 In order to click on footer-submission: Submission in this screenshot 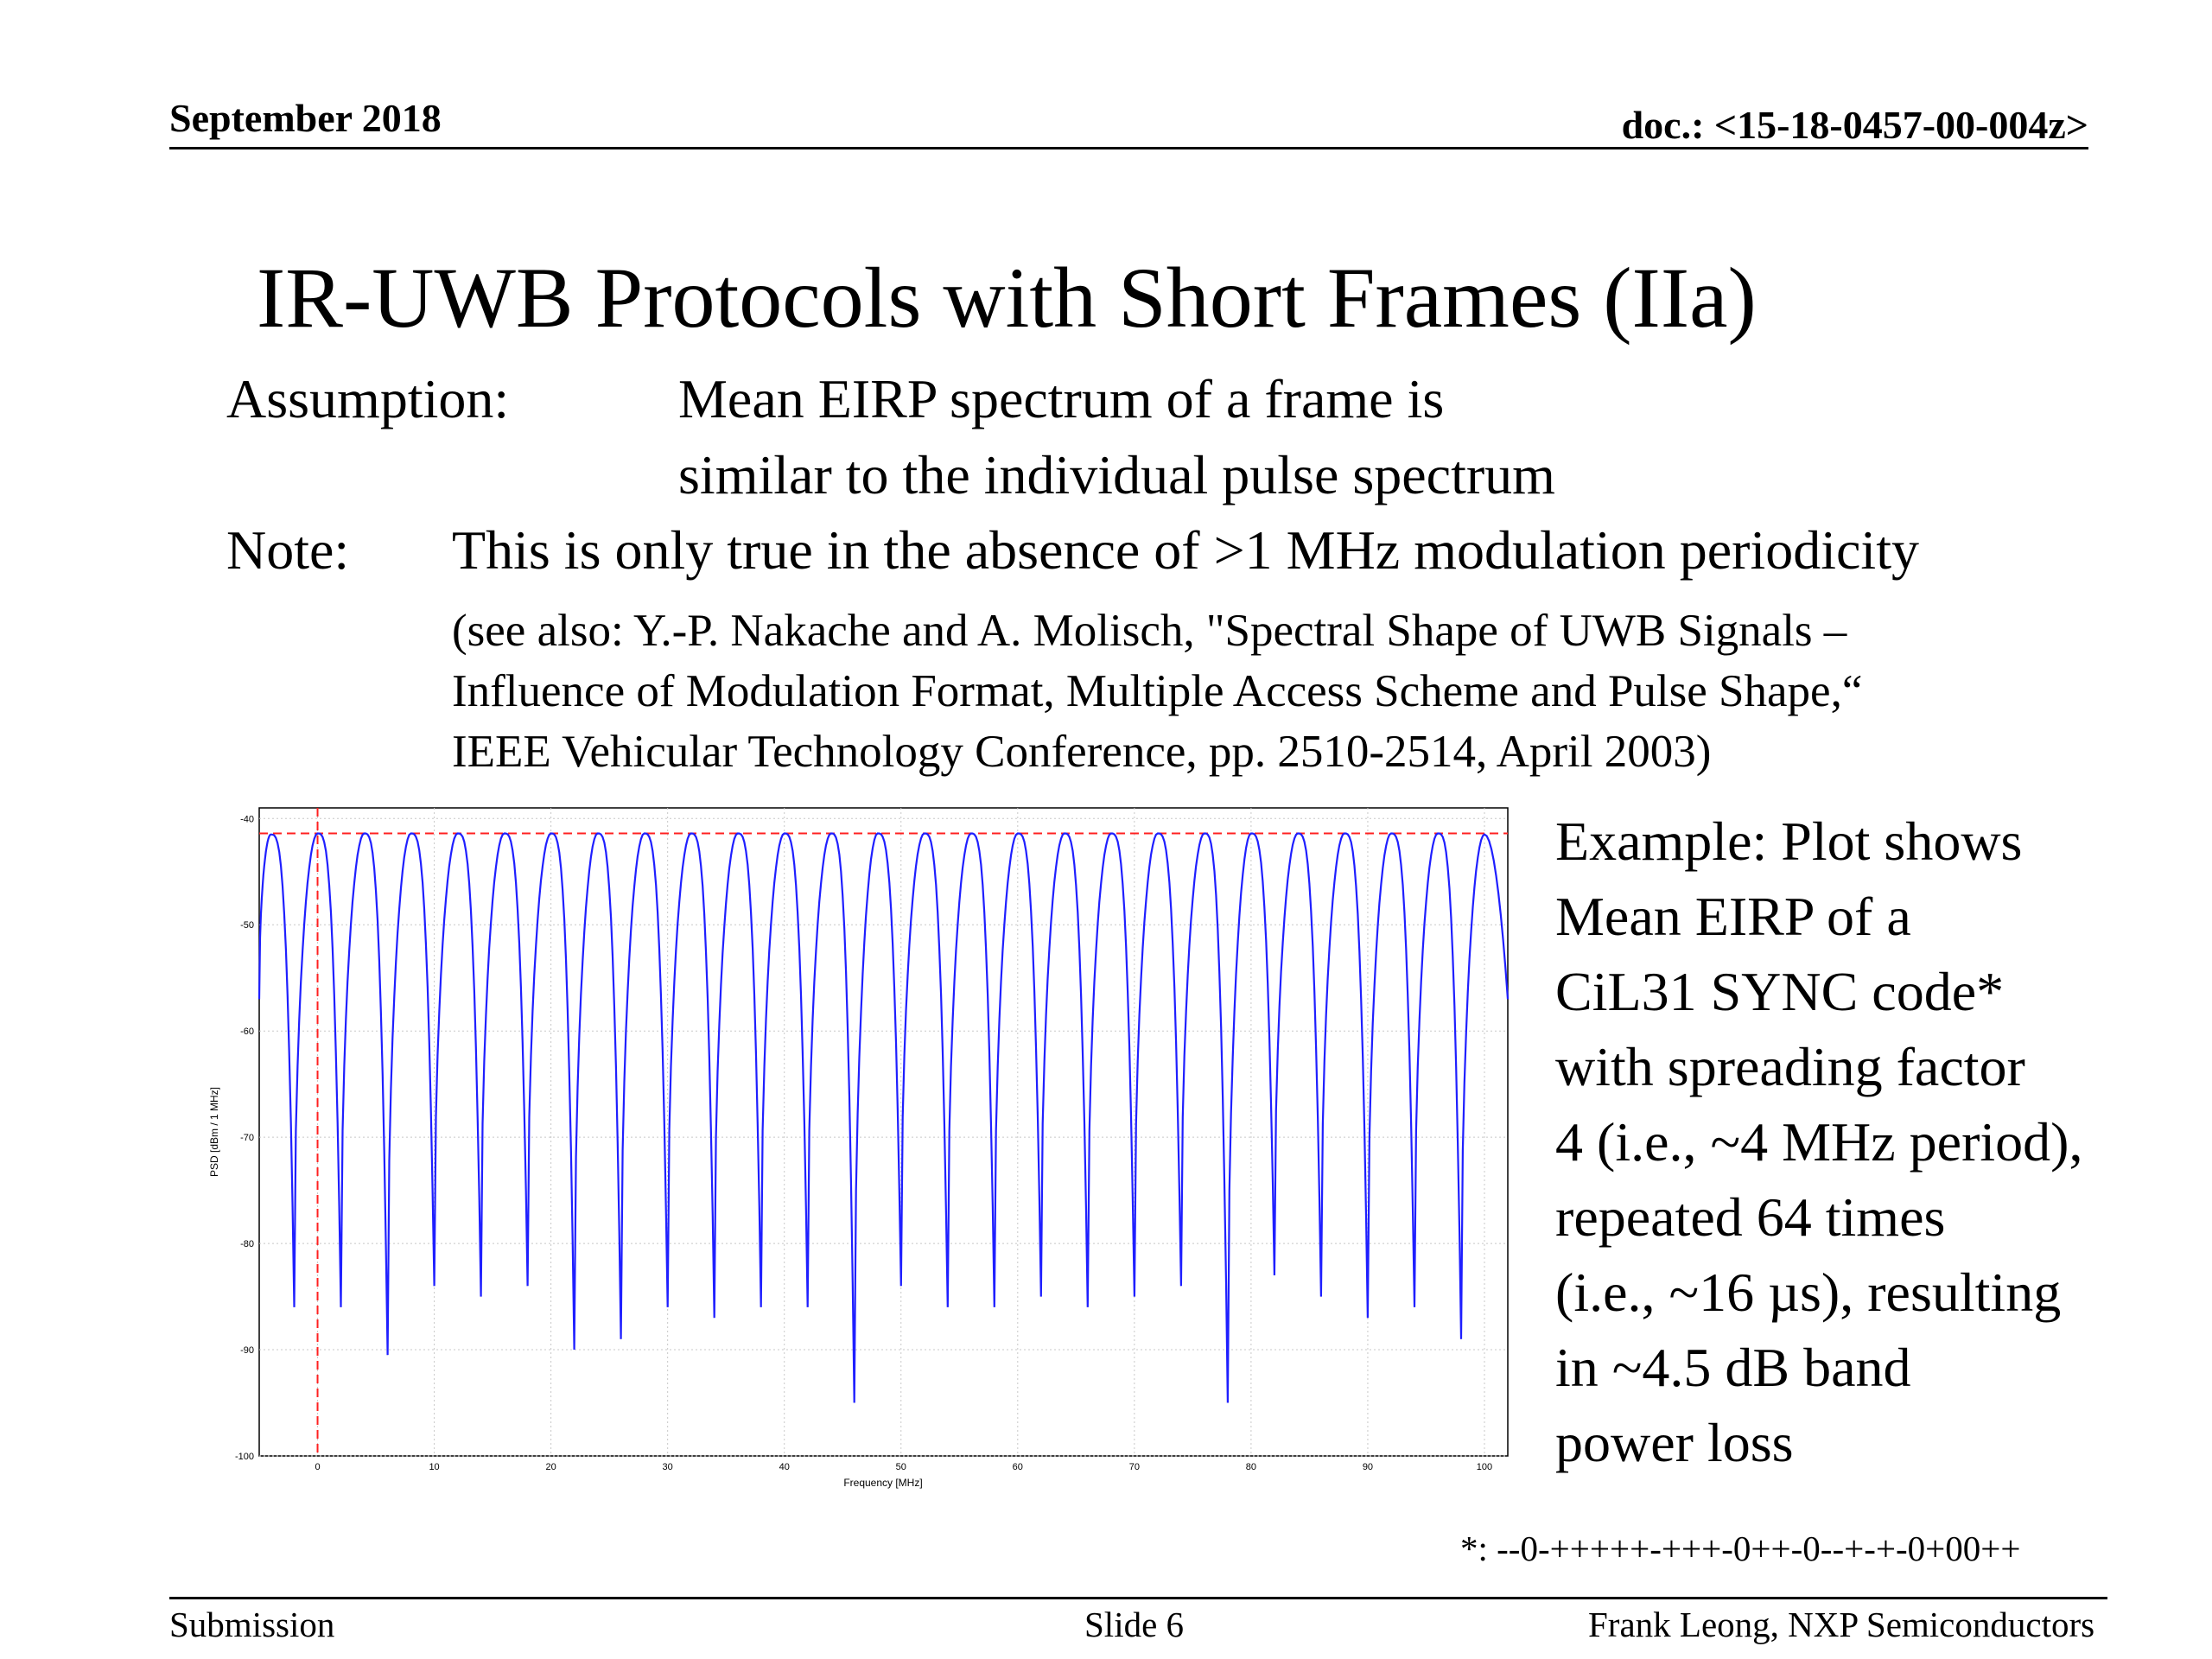, I will do `click(252, 1624)`.